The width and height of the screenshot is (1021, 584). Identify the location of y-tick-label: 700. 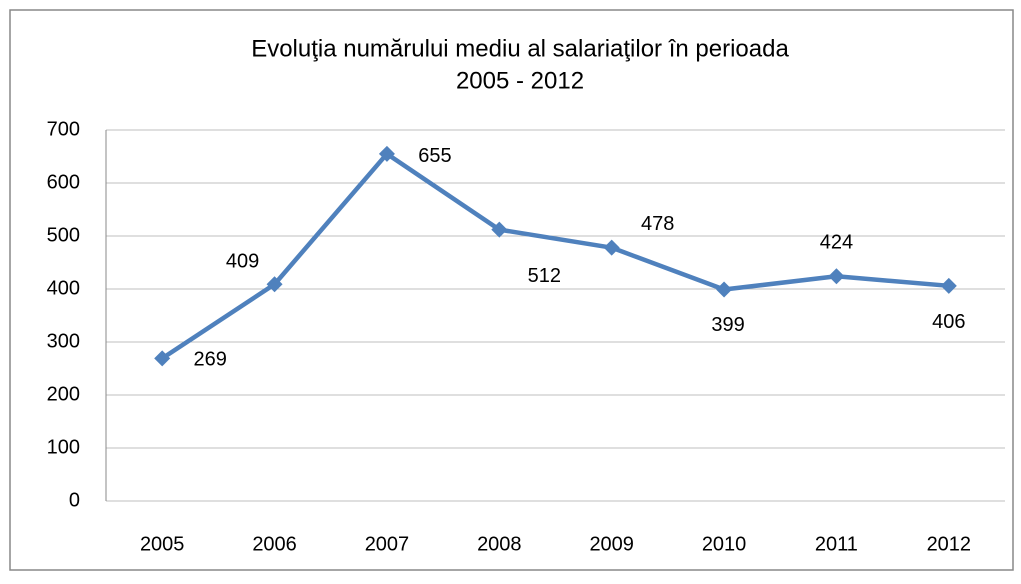
(63, 129).